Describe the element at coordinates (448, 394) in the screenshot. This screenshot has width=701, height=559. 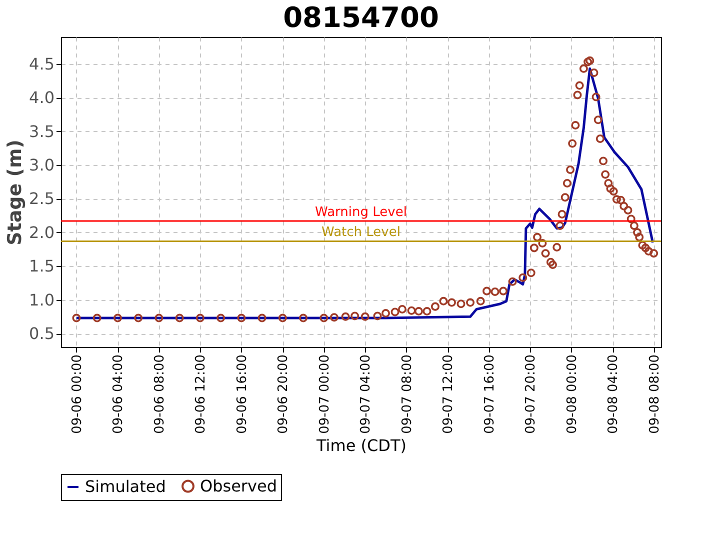
I see `x-tick-label: 09-07 12:00` at that location.